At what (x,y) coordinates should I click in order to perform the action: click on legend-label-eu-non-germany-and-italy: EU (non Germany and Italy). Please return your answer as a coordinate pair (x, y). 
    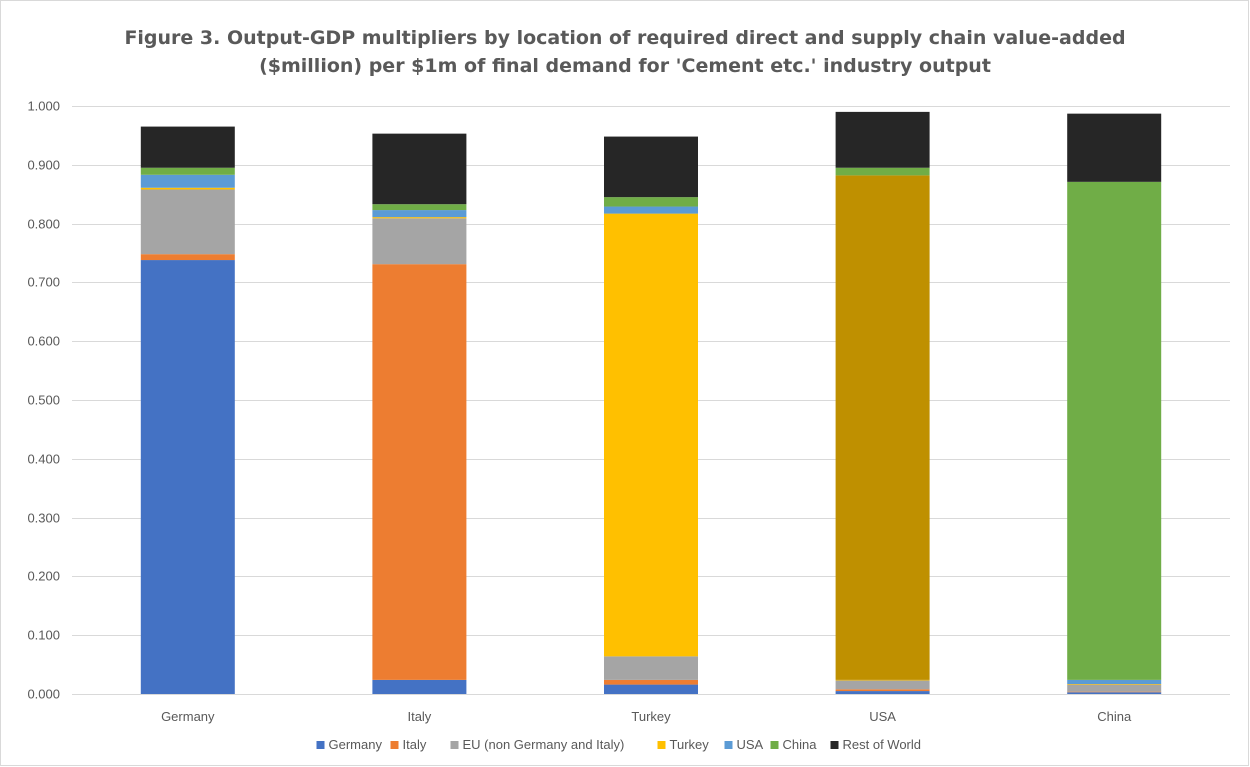
    Looking at the image, I should click on (544, 744).